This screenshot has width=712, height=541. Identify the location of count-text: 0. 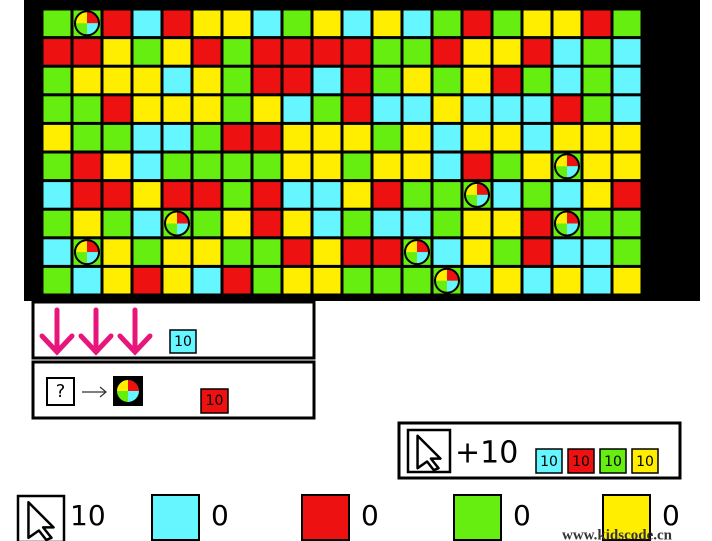
(671, 515).